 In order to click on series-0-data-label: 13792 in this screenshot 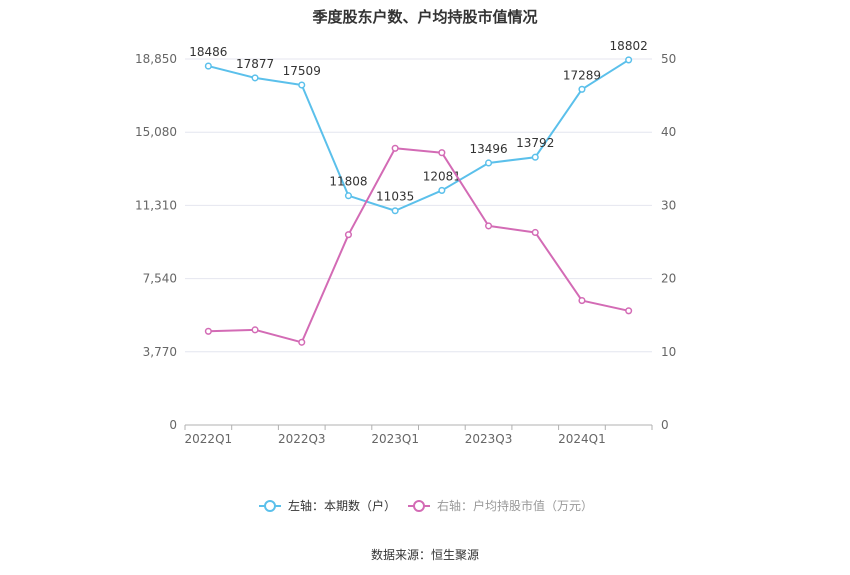, I will do `click(535, 143)`.